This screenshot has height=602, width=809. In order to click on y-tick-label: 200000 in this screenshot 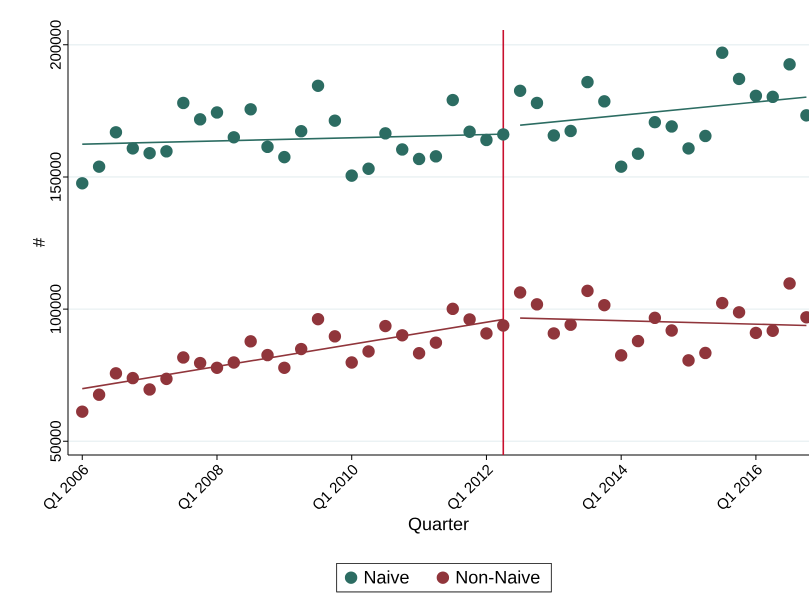, I will do `click(55, 45)`.